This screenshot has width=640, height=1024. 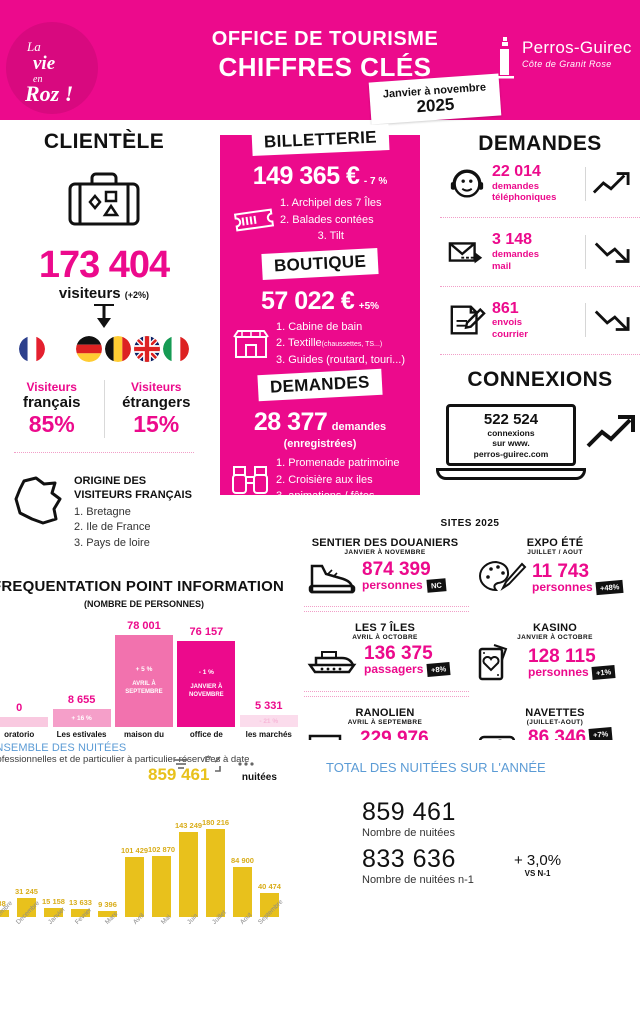 I want to click on list-item: 3. animations / fêtes, so click(x=325, y=496).